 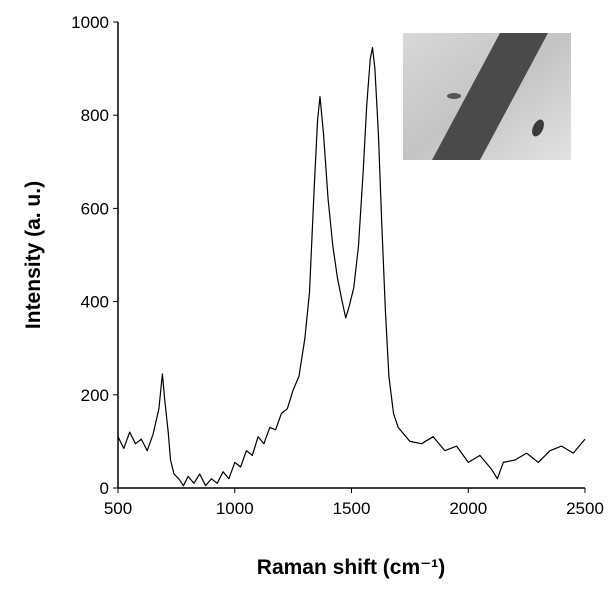 What do you see at coordinates (585, 508) in the screenshot?
I see `x-tick-label: 2500` at bounding box center [585, 508].